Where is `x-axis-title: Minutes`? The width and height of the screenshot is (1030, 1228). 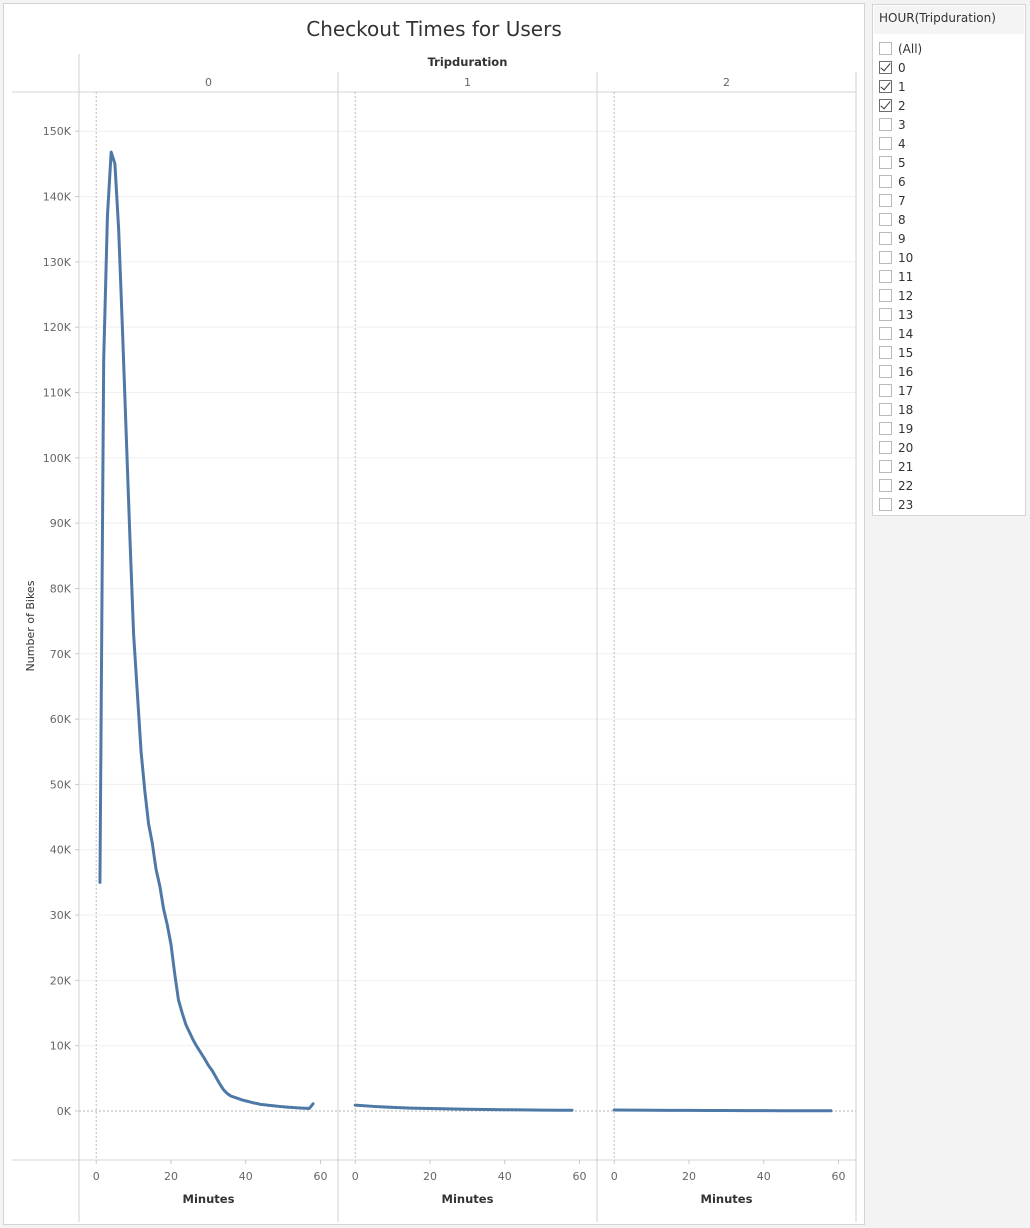 x-axis-title: Minutes is located at coordinates (468, 1199).